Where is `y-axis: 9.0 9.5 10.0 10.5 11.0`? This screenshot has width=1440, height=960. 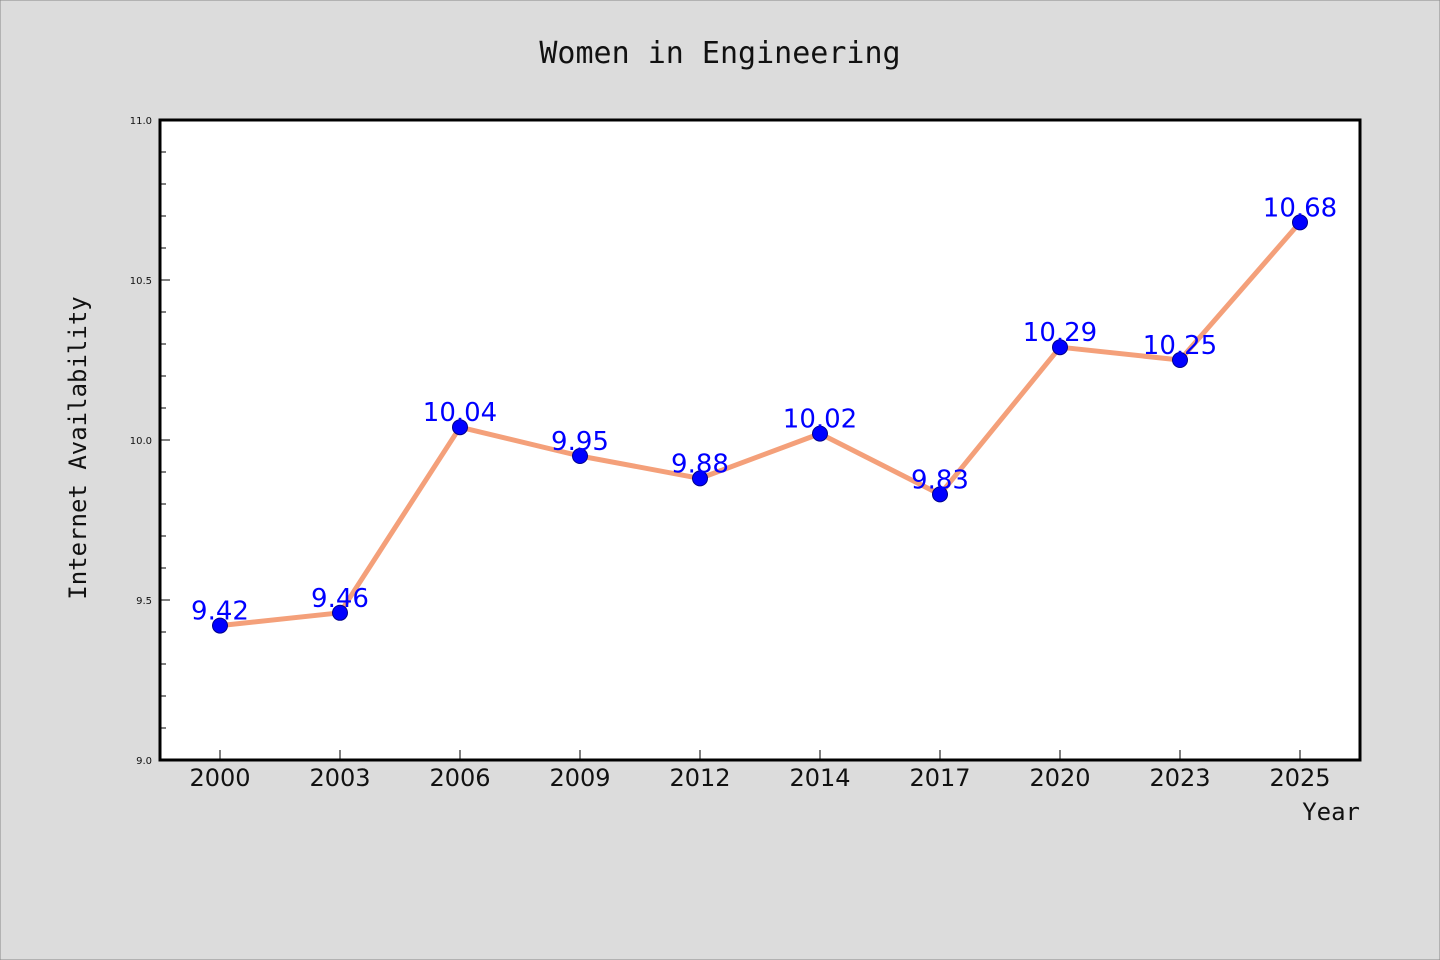
y-axis: 9.0 9.5 10.0 10.5 11.0 is located at coordinates (150, 441).